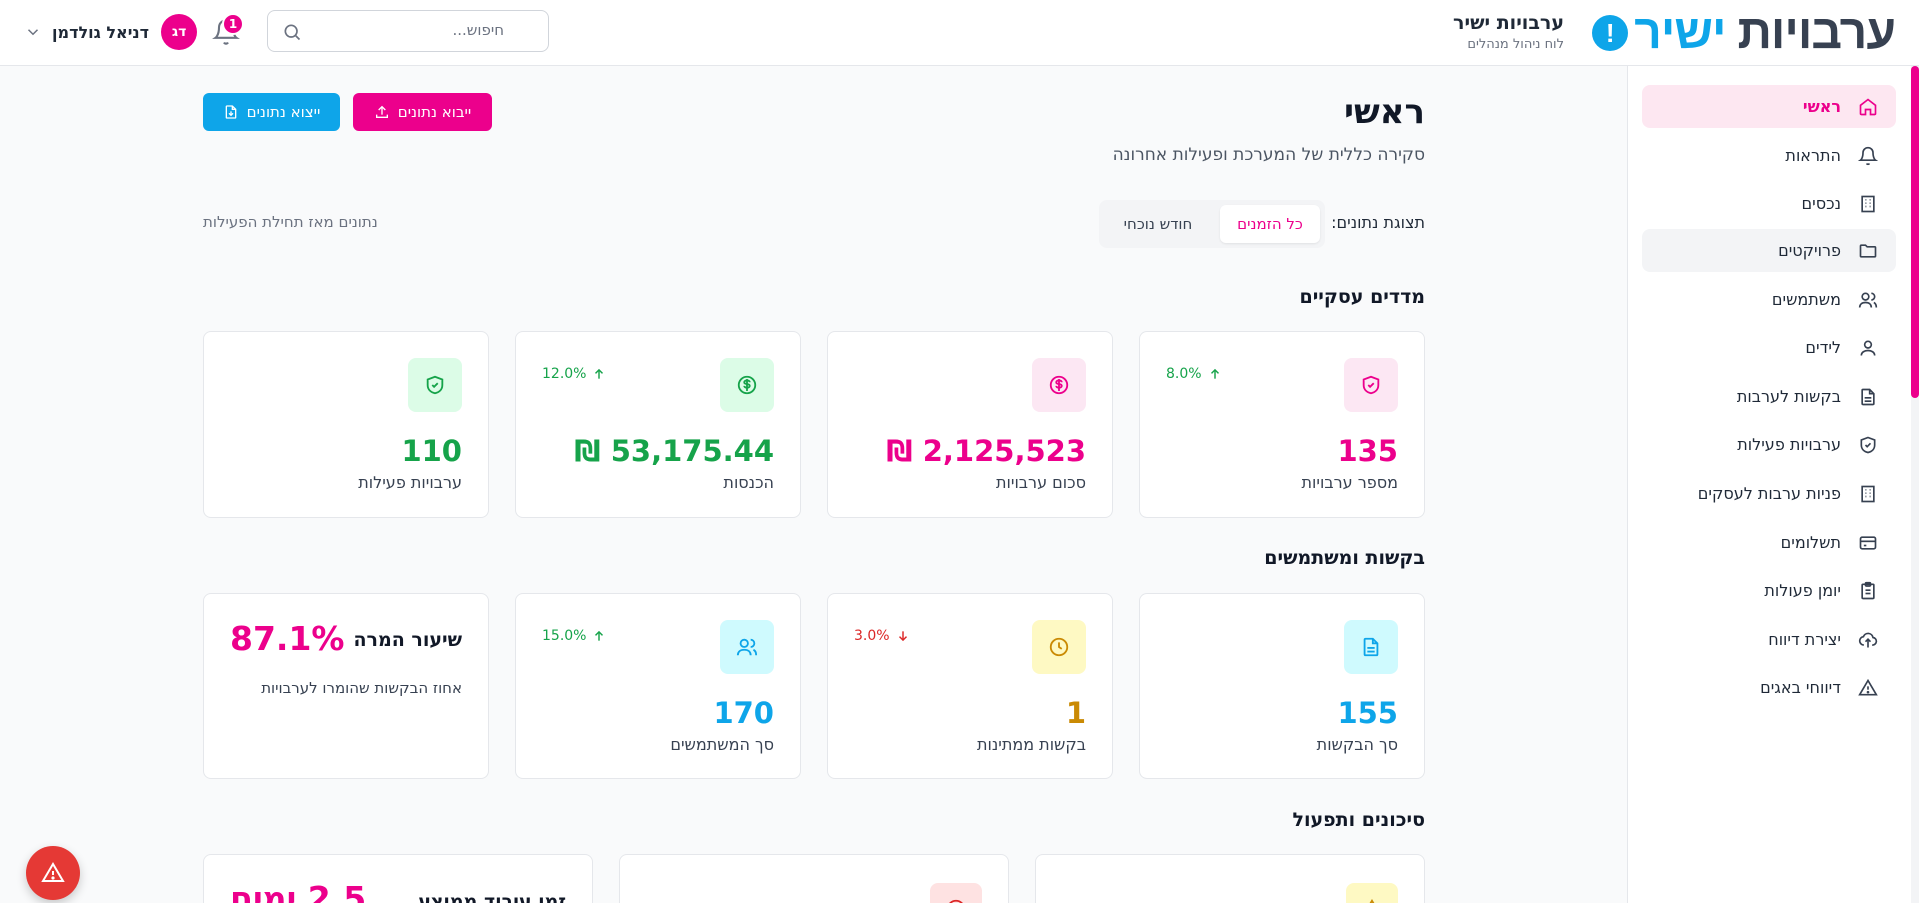 This screenshot has width=1919, height=903. What do you see at coordinates (1515, 44) in the screenshot?
I see `brand-subtitle: לוח ניהול מנהלים` at bounding box center [1515, 44].